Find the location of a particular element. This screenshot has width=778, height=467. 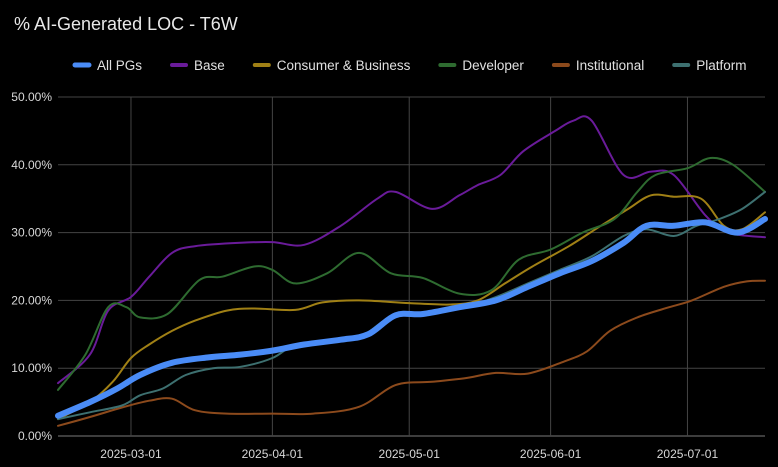

legend-label-consumer-business: Consumer & Business is located at coordinates (344, 65).